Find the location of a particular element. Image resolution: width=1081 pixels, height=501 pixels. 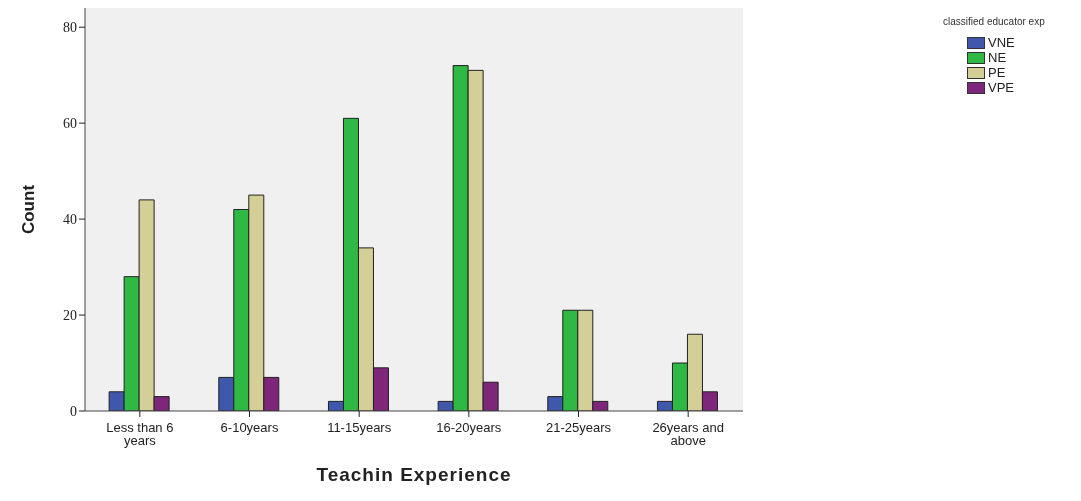

legend-label: PE is located at coordinates (997, 72).